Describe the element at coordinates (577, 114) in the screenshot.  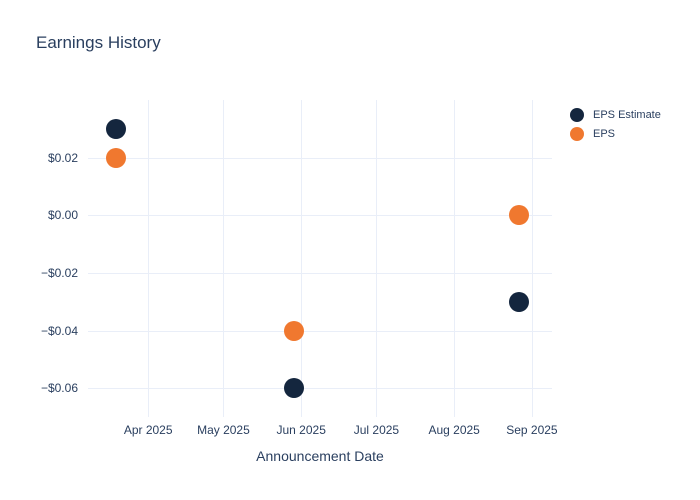
I see `eps-estimate-swatch-icon` at that location.